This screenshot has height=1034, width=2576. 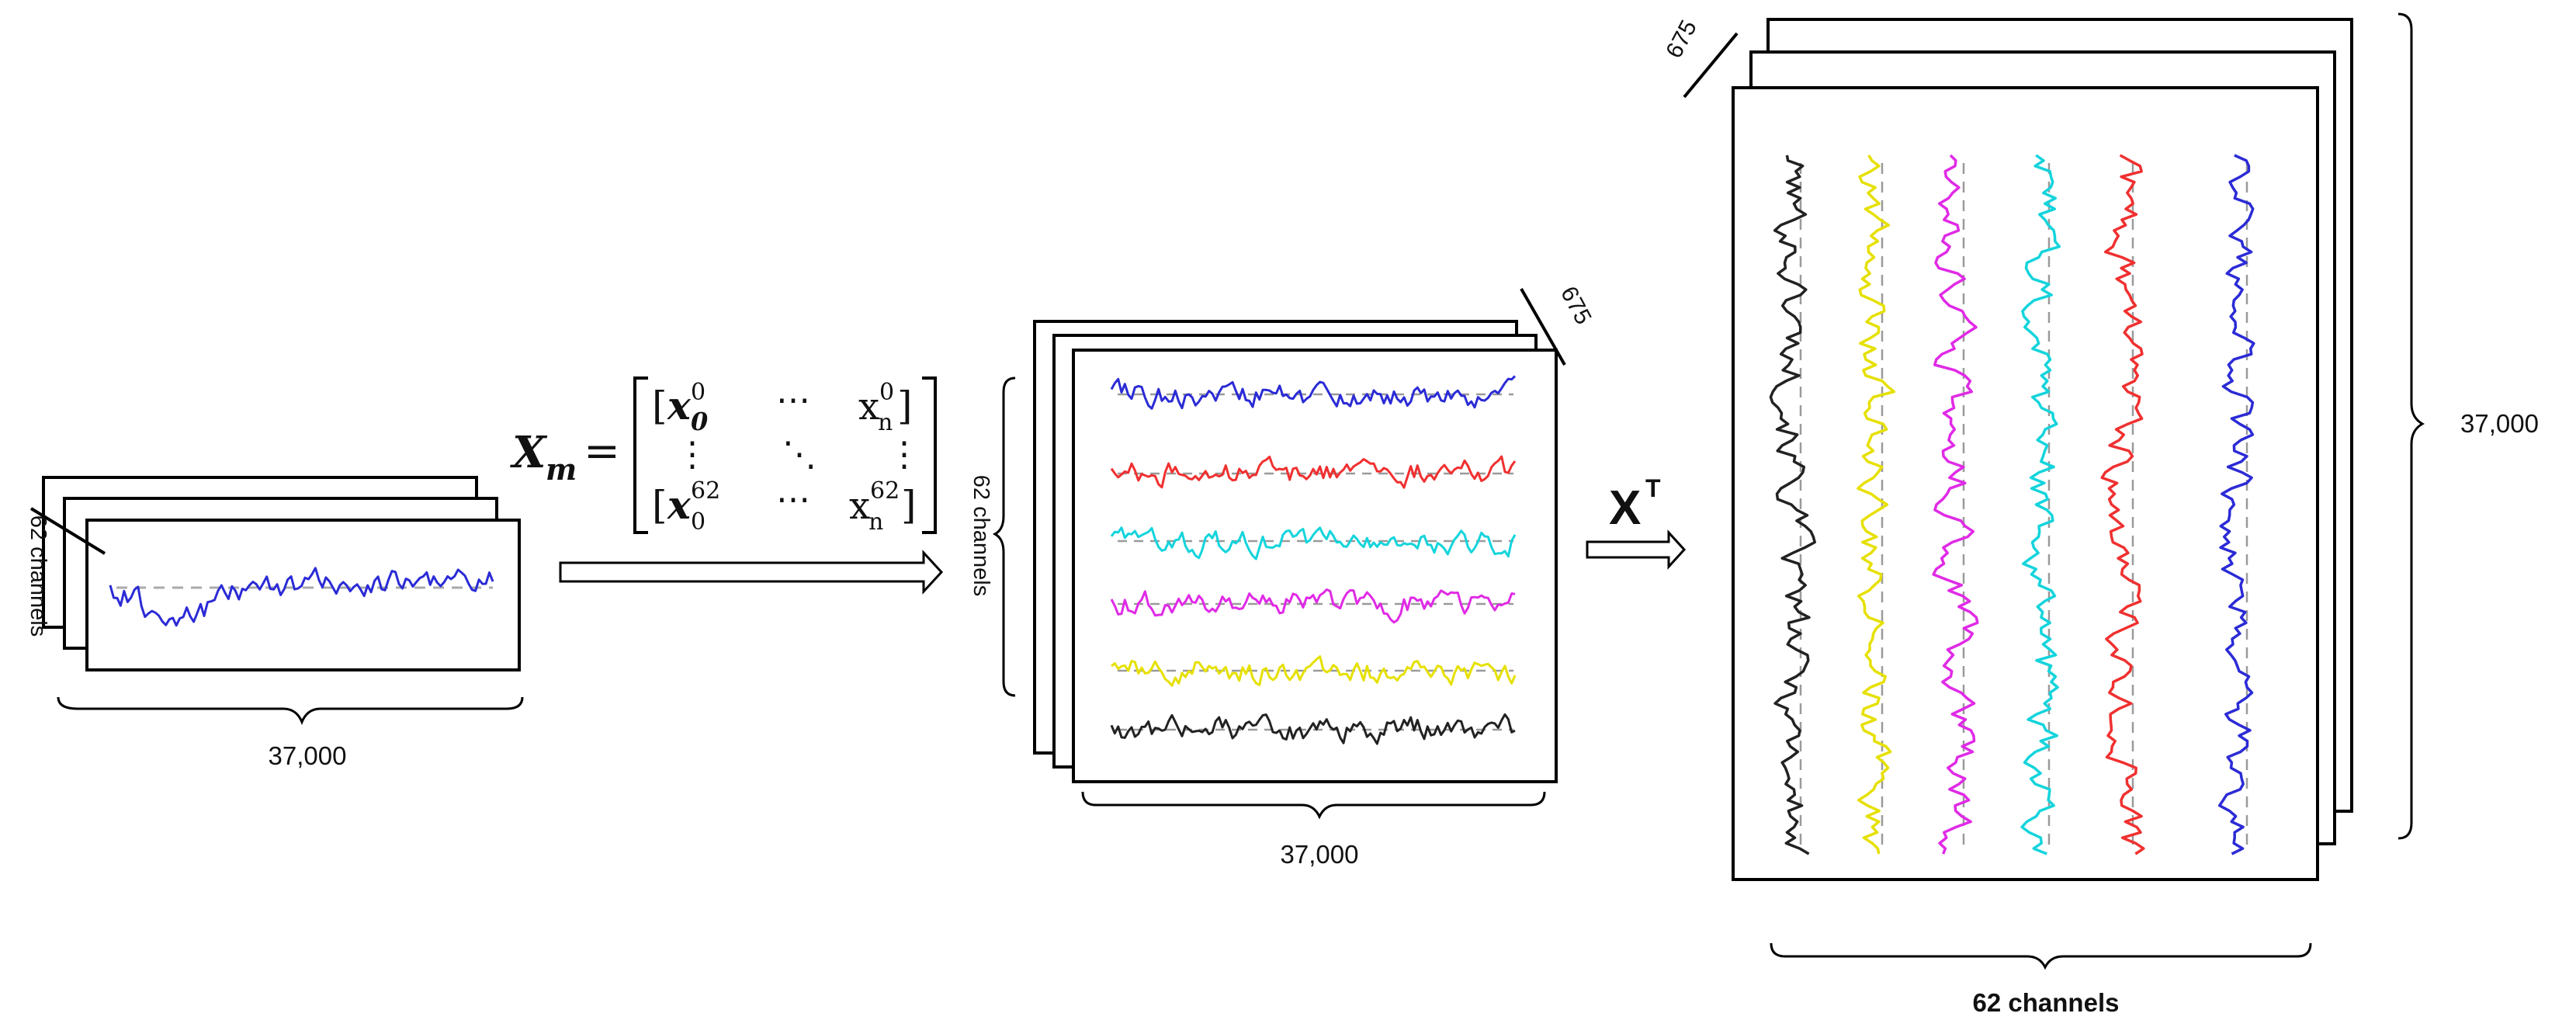 I want to click on transpose-base: X, so click(x=1625, y=508).